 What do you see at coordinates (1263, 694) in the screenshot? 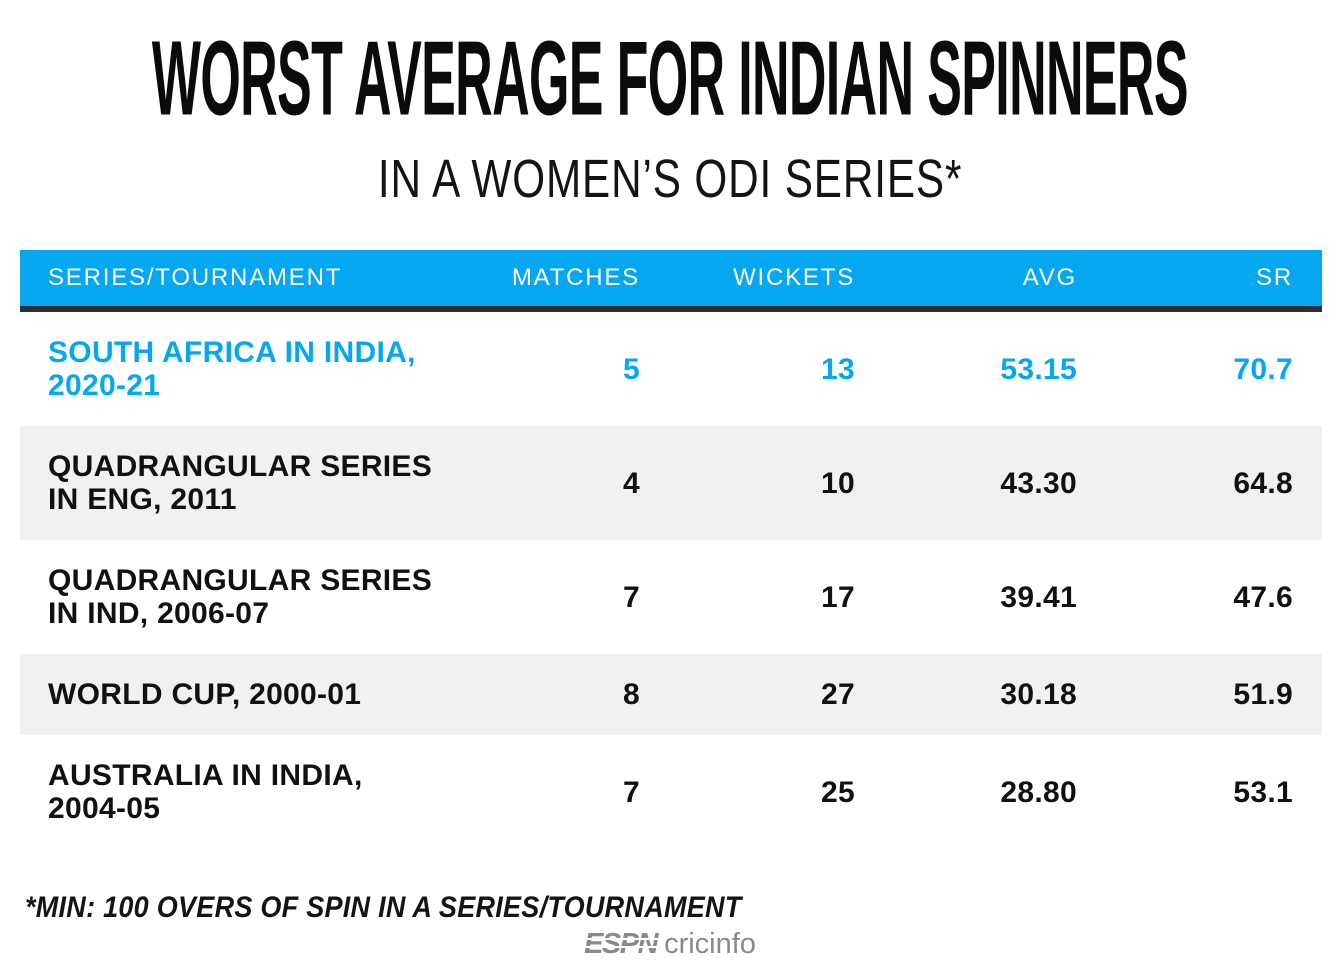
I see `sr-cell: 51.9` at bounding box center [1263, 694].